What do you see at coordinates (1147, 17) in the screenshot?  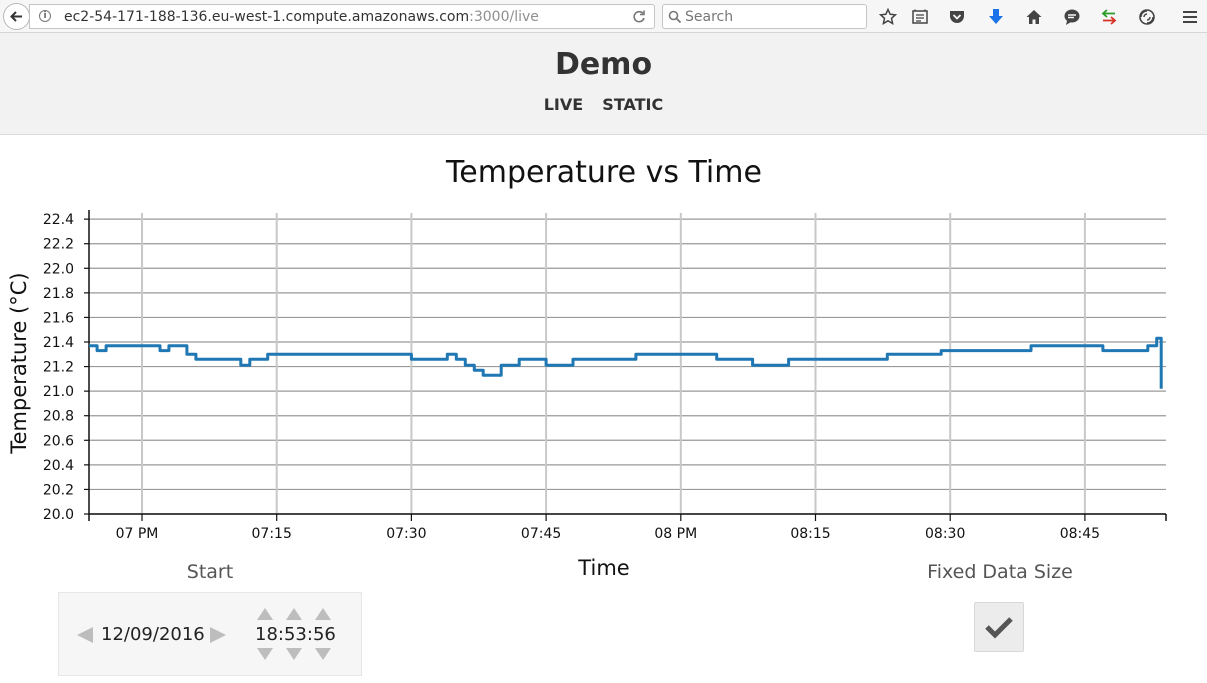 I see `tracking-icon` at bounding box center [1147, 17].